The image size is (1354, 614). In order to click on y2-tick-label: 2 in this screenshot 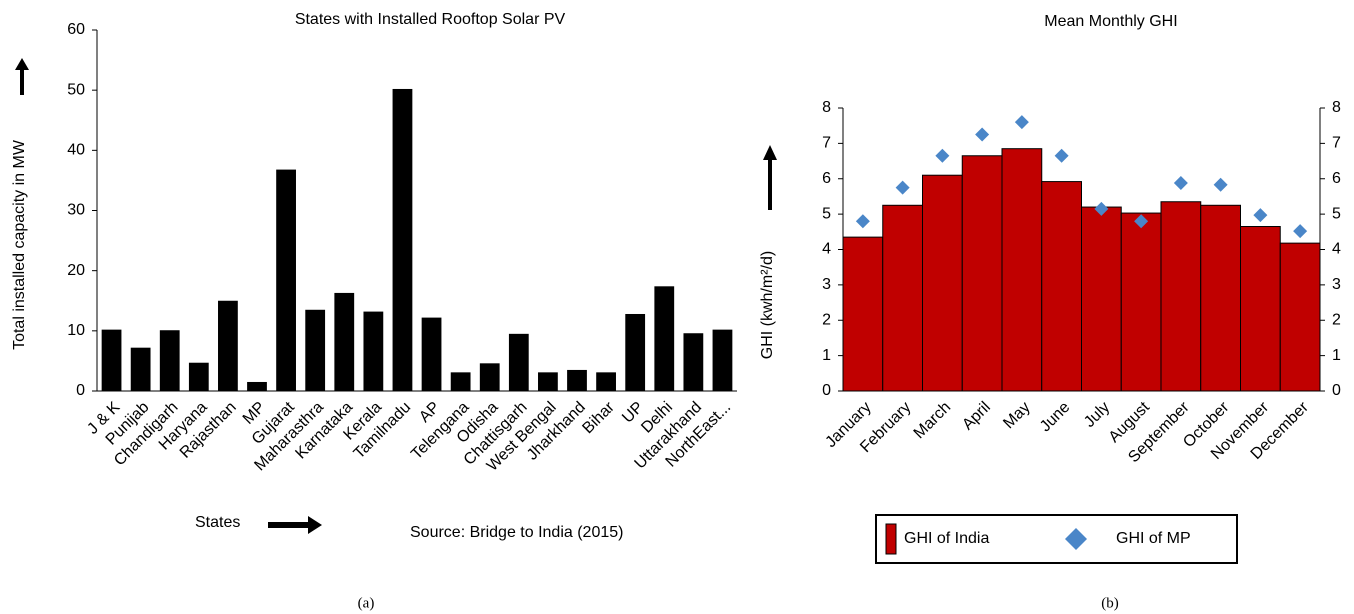, I will do `click(1336, 319)`.